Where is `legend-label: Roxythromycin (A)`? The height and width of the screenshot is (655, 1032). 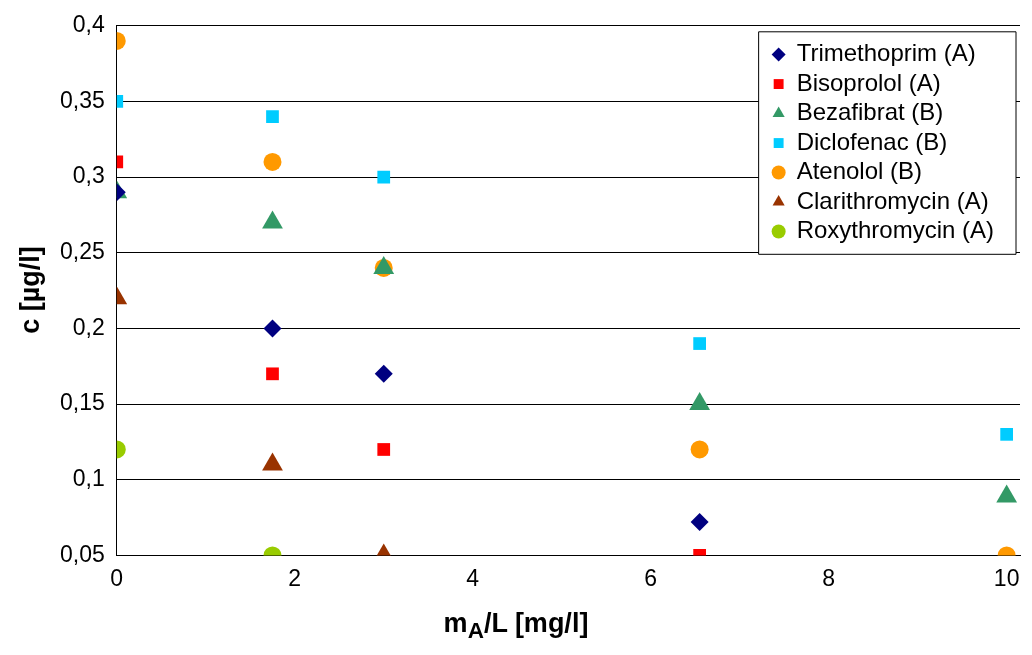
legend-label: Roxythromycin (A) is located at coordinates (895, 230).